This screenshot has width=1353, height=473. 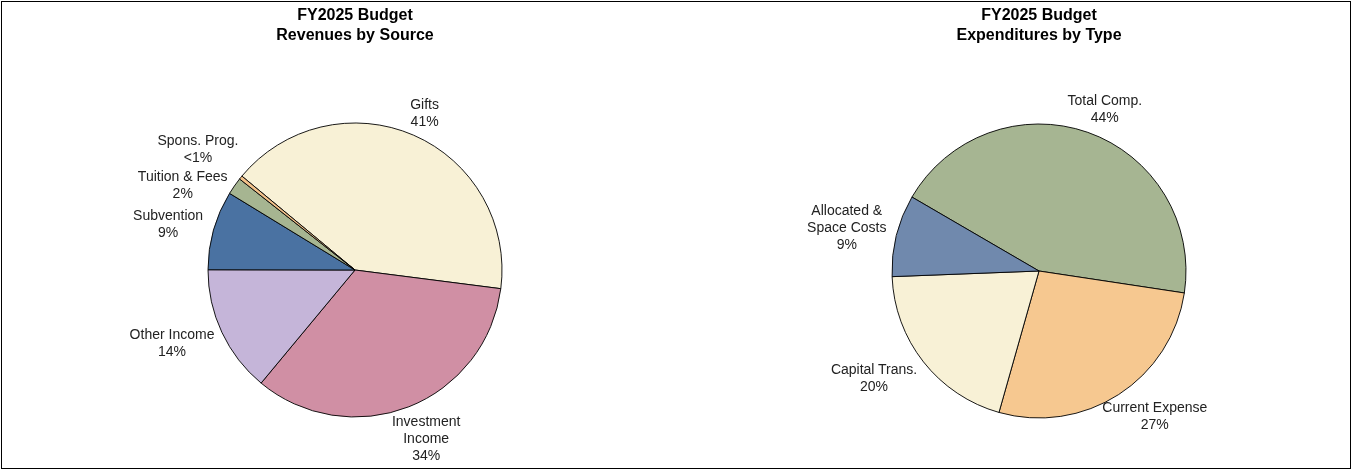 I want to click on slice-label: Gifts, so click(x=425, y=103).